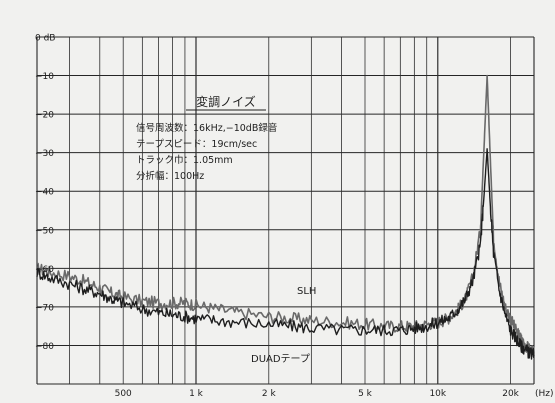 The width and height of the screenshot is (555, 403). Describe the element at coordinates (44, 77) in the screenshot. I see `y-tick-label: −10` at that location.